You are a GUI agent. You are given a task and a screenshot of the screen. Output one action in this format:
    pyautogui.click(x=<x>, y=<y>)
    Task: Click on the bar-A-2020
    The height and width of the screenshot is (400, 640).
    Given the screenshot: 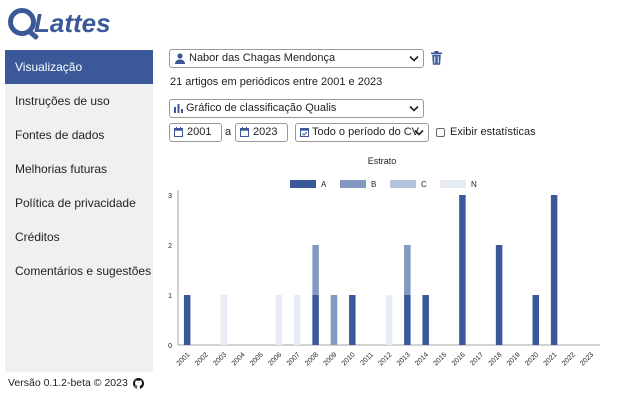 What is the action you would take?
    pyautogui.click(x=536, y=320)
    